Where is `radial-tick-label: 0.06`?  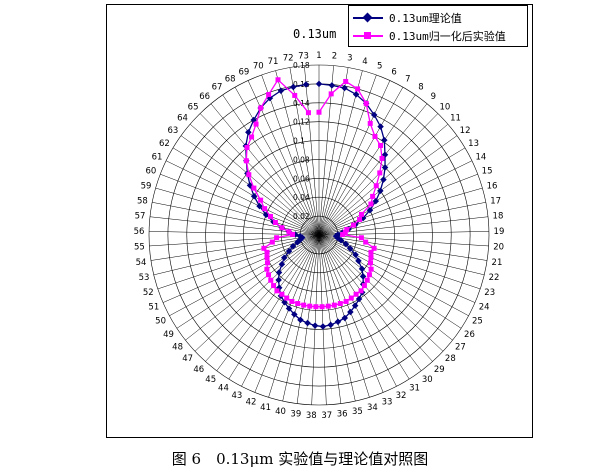
radial-tick-label: 0.06 is located at coordinates (301, 178).